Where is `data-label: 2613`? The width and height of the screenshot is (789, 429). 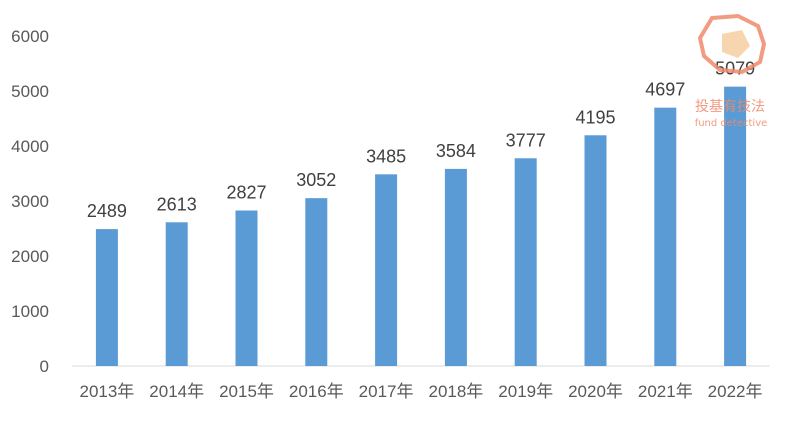 data-label: 2613 is located at coordinates (177, 204).